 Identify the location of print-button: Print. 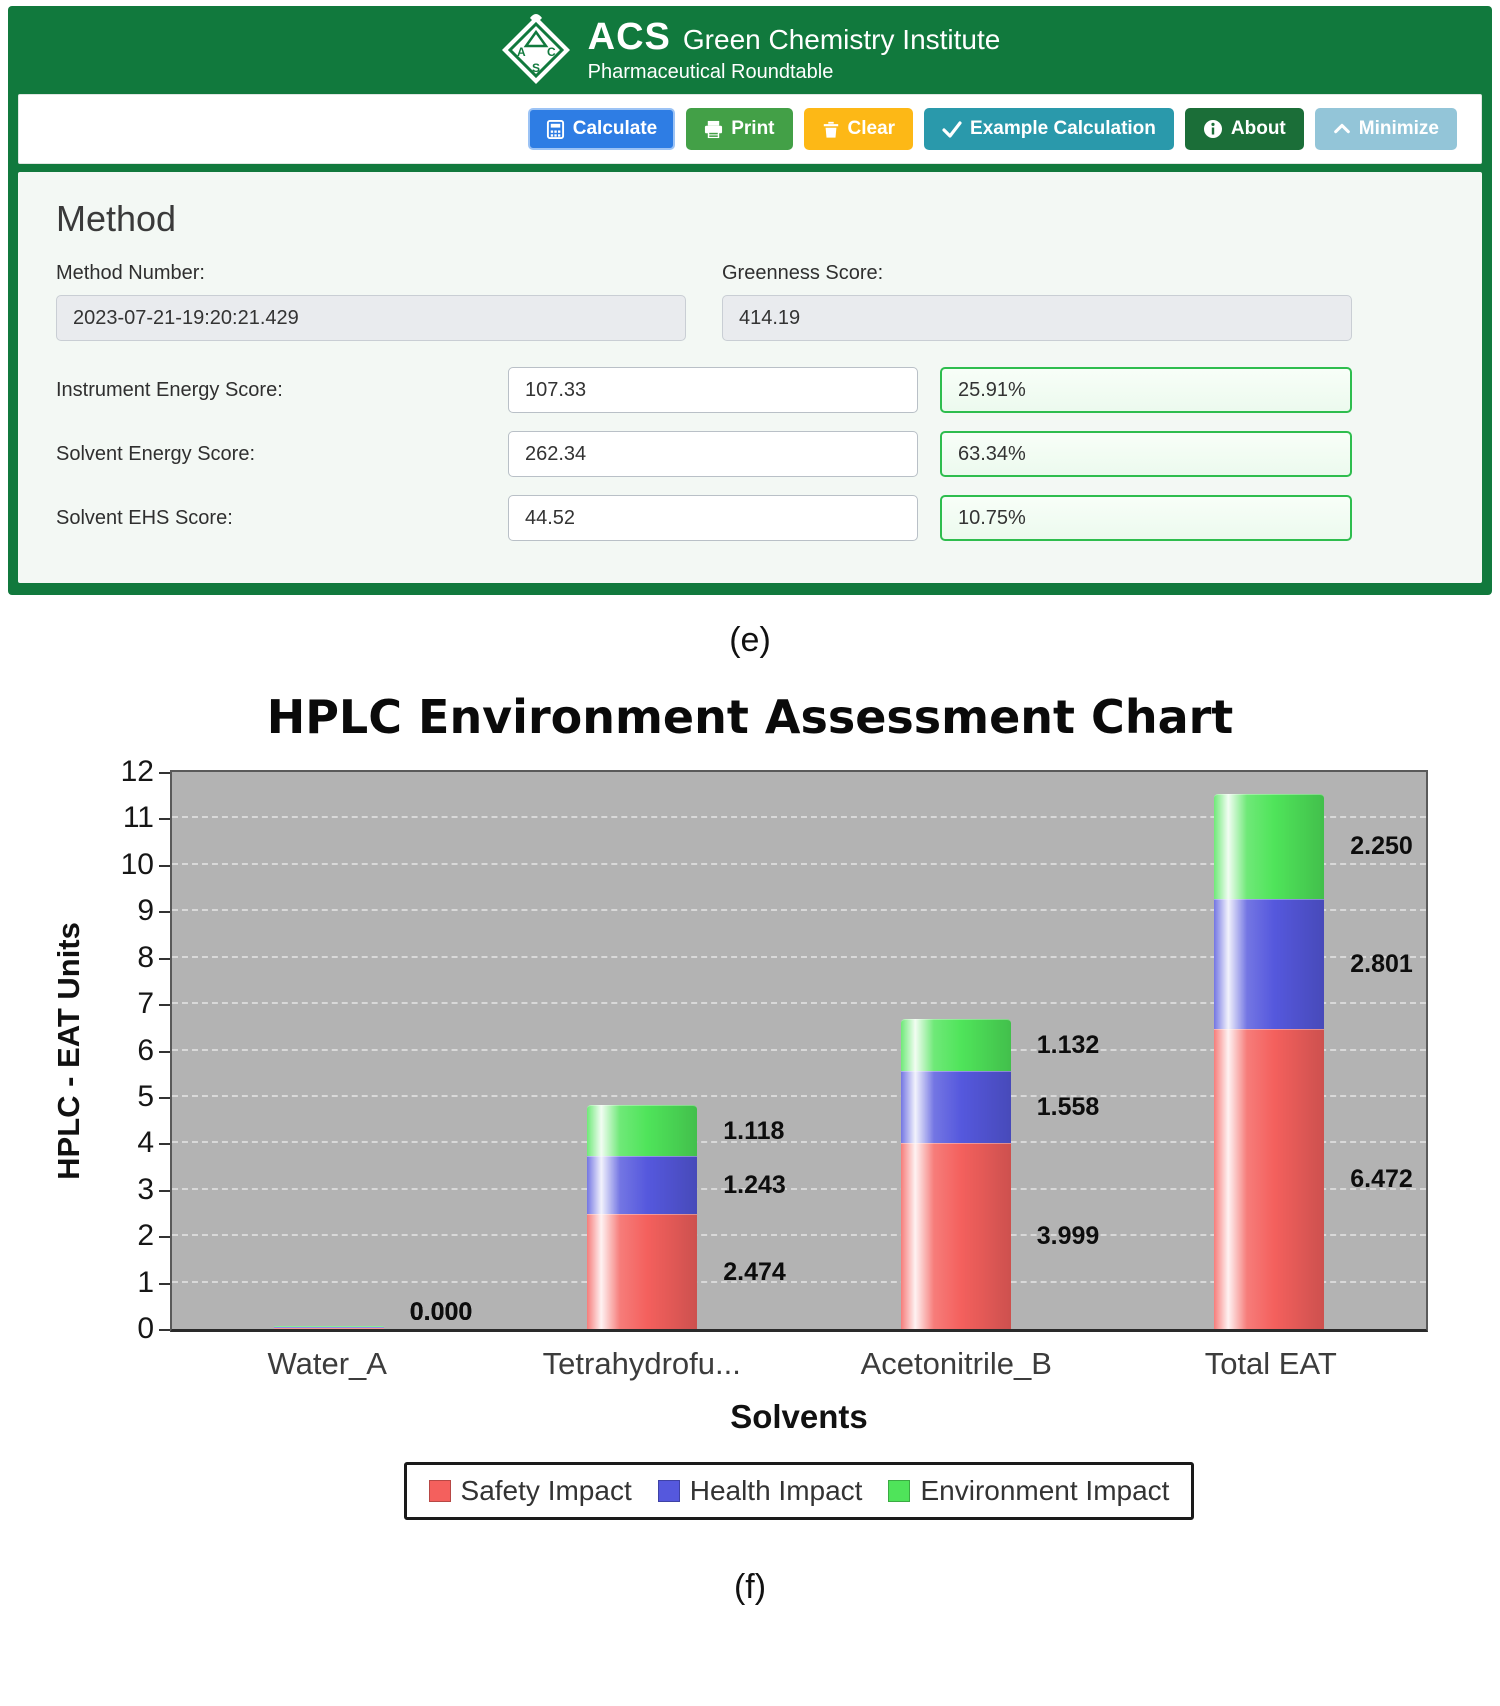
(739, 129).